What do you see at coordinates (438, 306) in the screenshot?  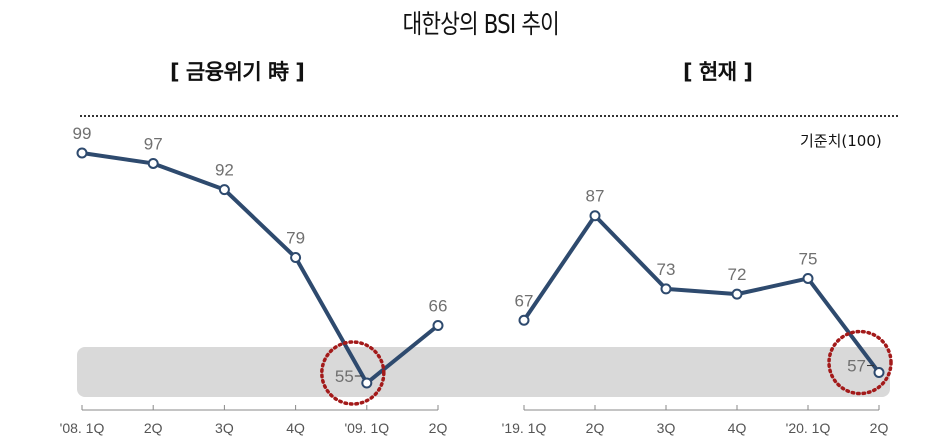 I see `data-value-label: 66` at bounding box center [438, 306].